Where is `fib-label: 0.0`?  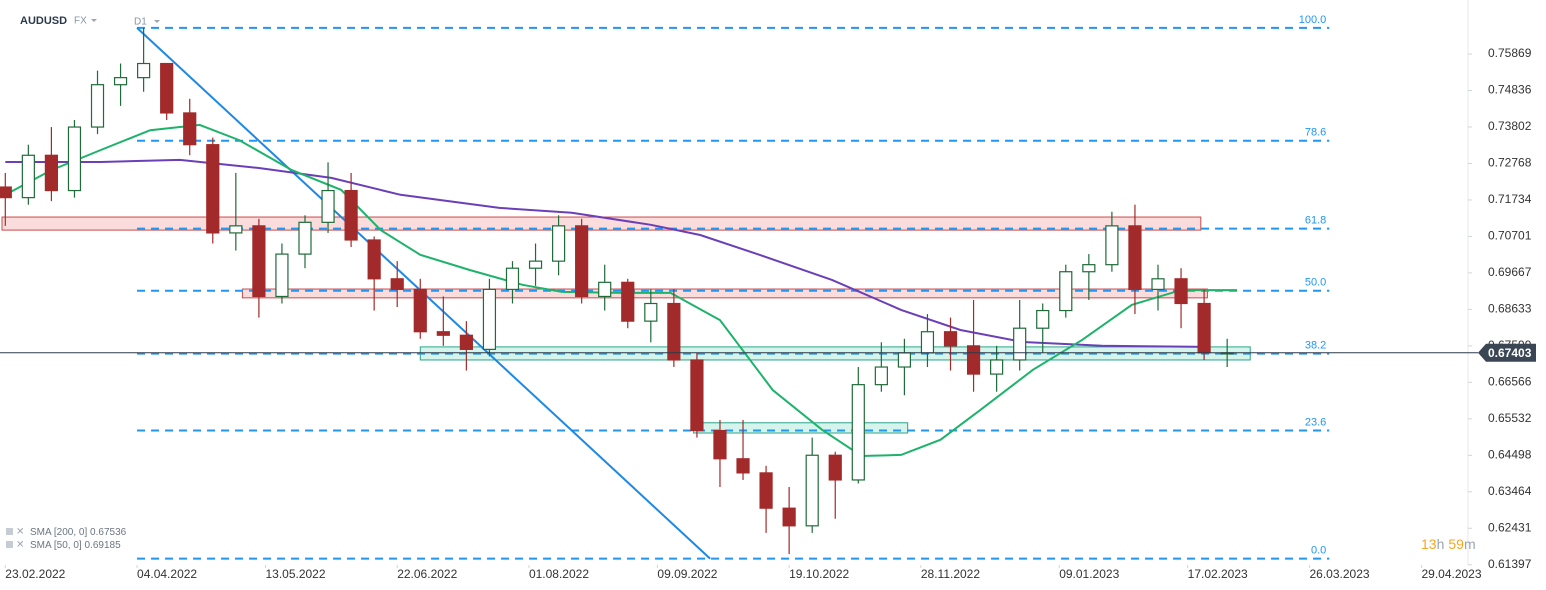 fib-label: 0.0 is located at coordinates (1318, 551).